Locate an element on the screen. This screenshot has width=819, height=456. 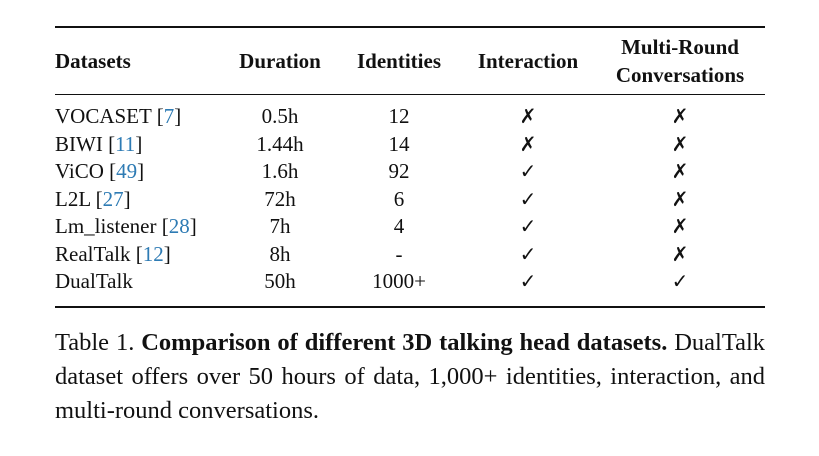
table-row: ViCO [49] 1.6h 92 ✓ ✗ is located at coordinates (410, 172).